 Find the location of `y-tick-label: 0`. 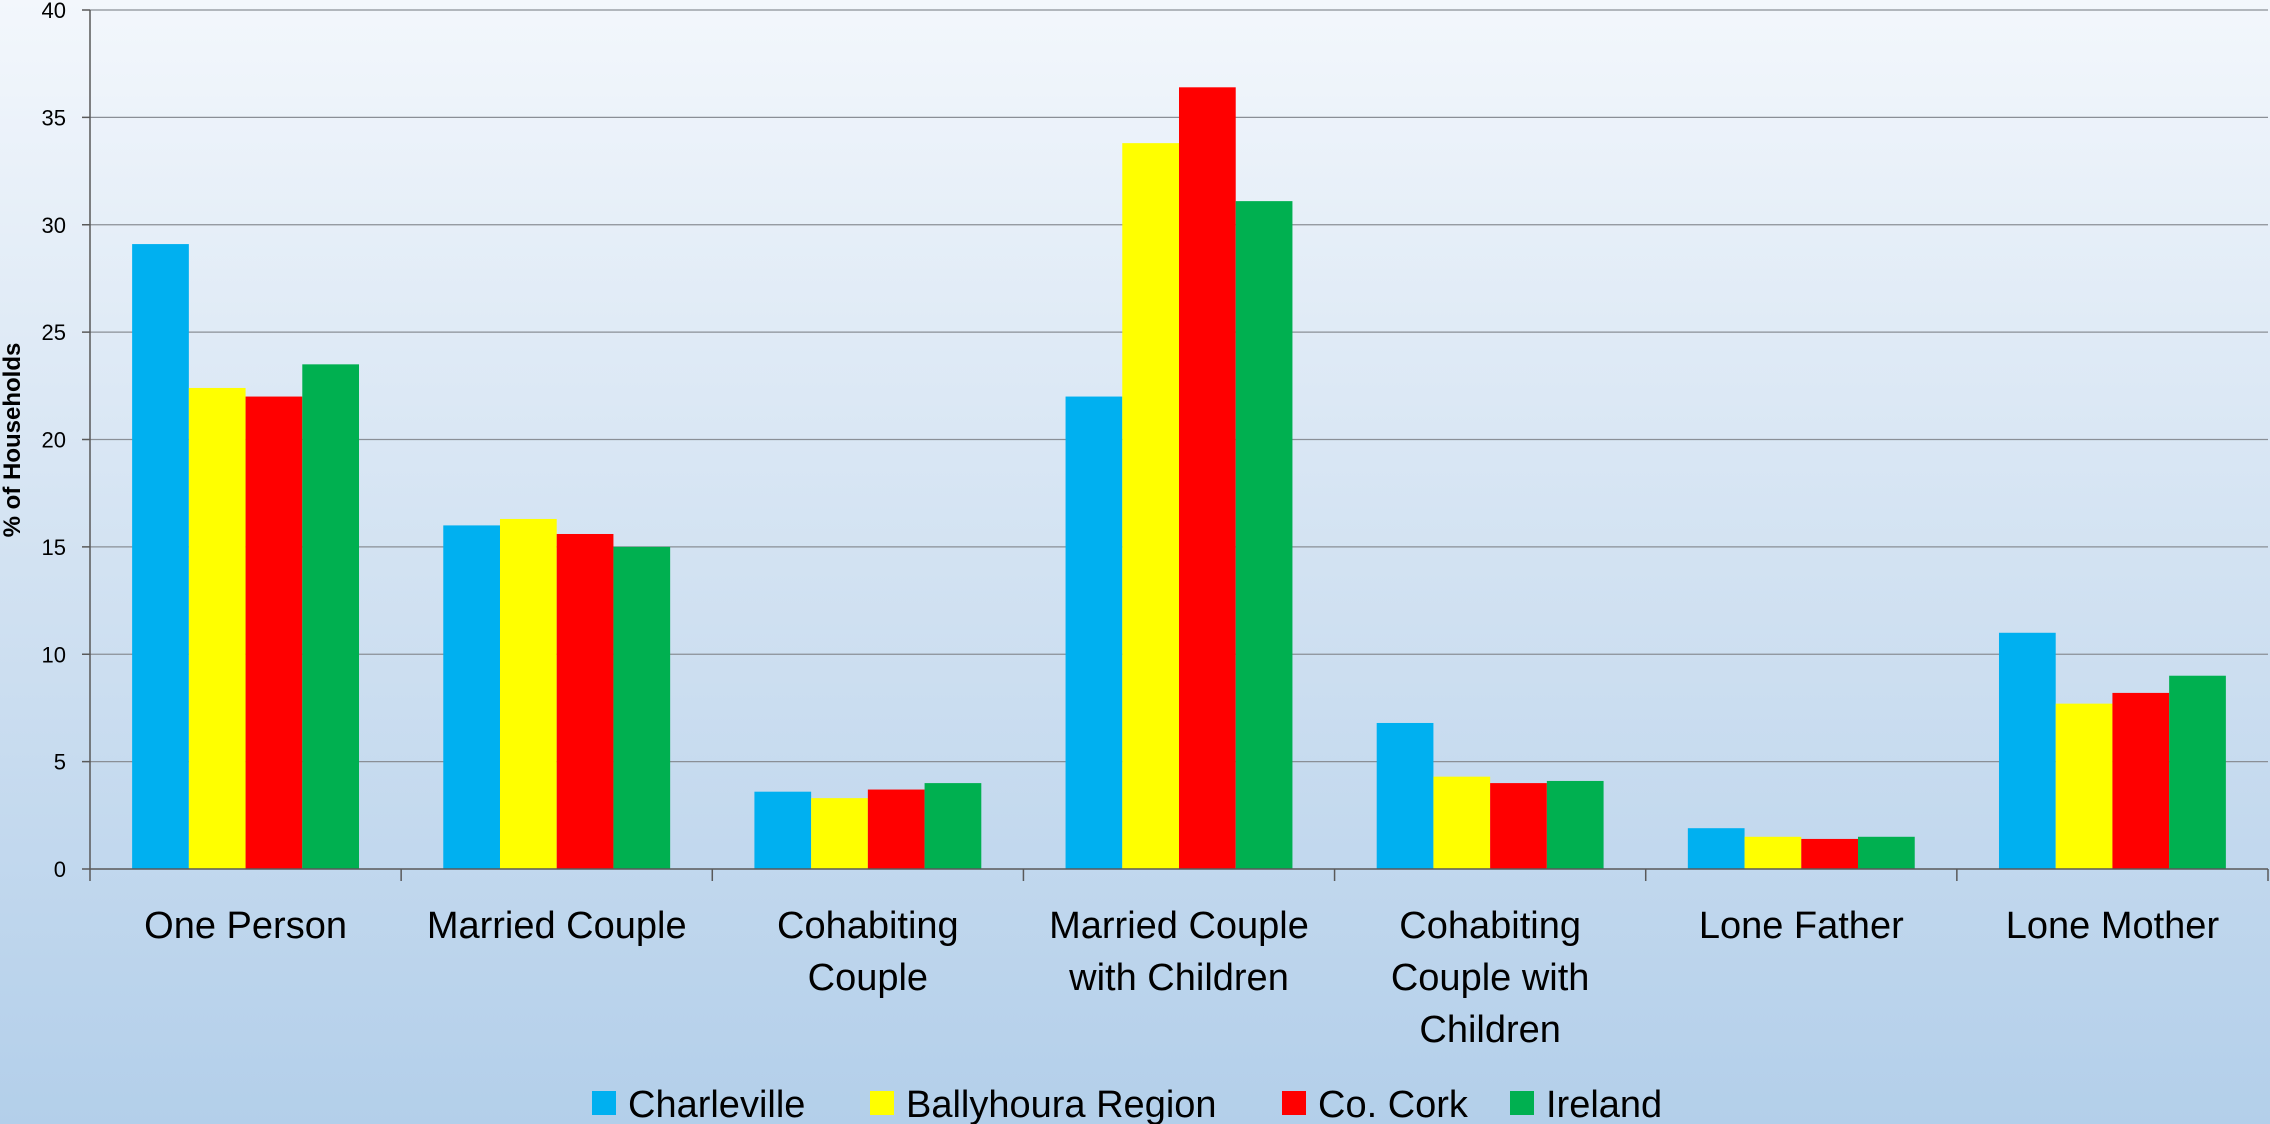

y-tick-label: 0 is located at coordinates (60, 869).